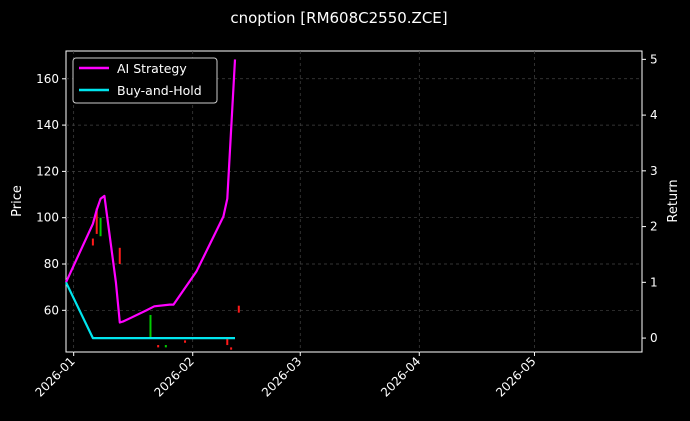  What do you see at coordinates (51, 264) in the screenshot?
I see `y-left-tick-label: 80` at bounding box center [51, 264].